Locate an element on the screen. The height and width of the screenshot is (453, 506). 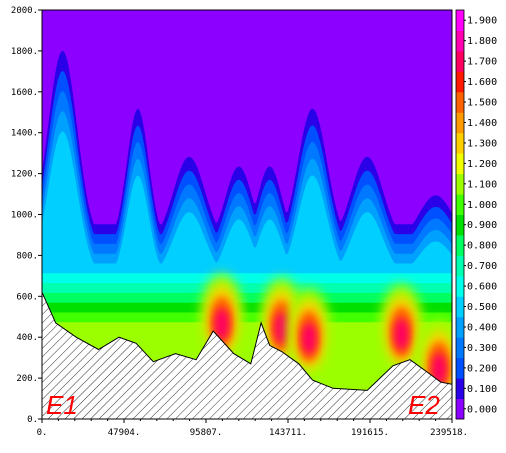
y-tick-label: 2000. is located at coordinates (24, 11).